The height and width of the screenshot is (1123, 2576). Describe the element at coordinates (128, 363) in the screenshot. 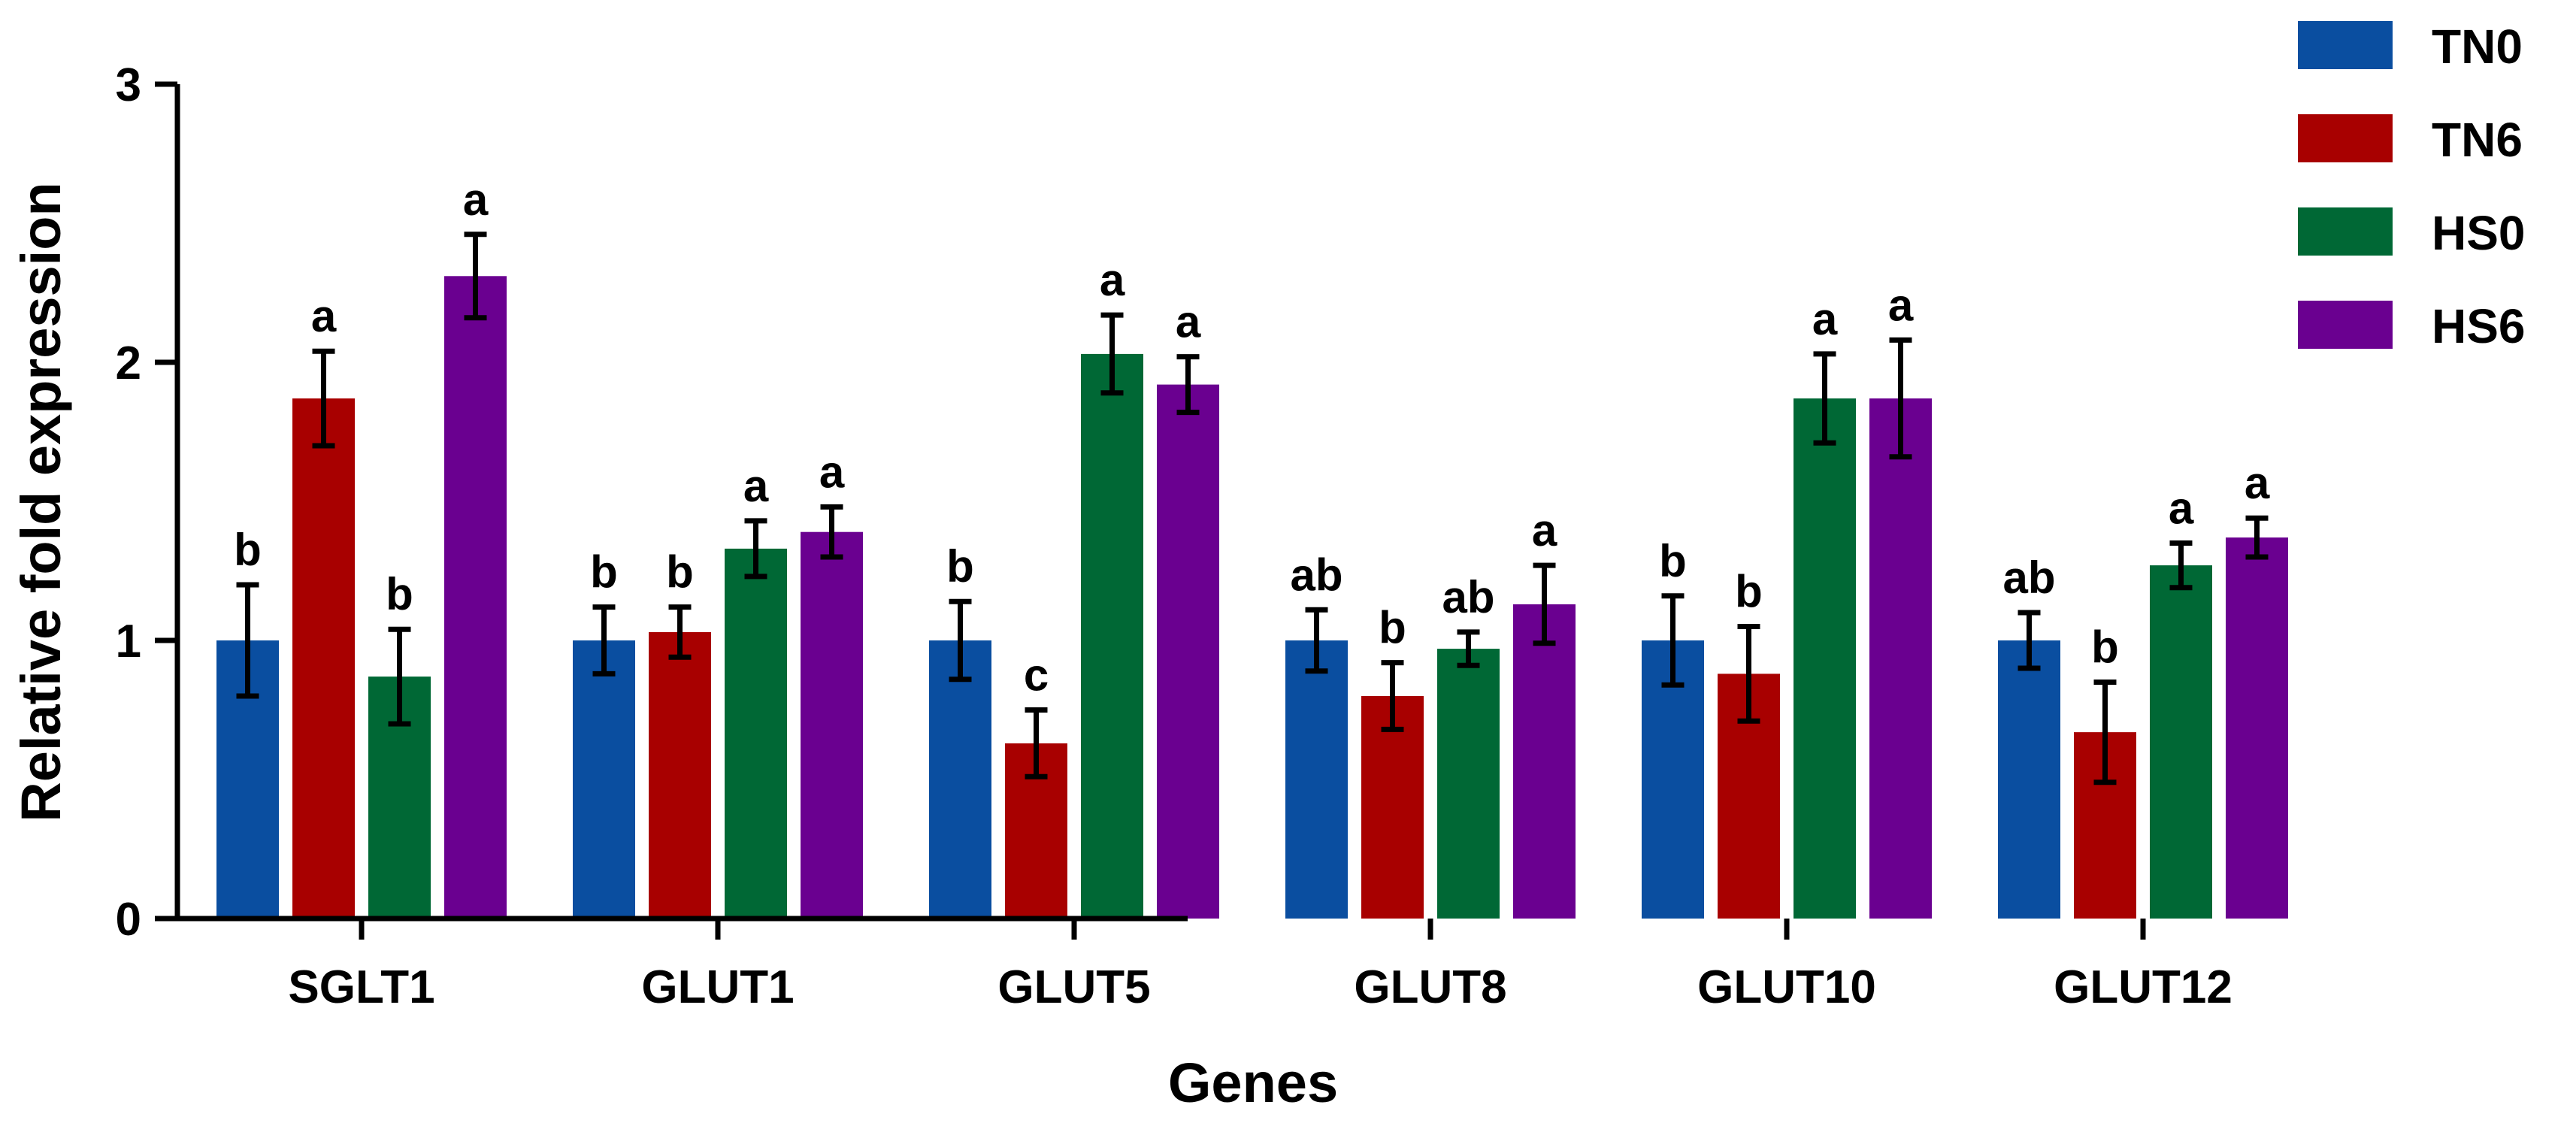

I see `y-tick-label-2: 2` at that location.